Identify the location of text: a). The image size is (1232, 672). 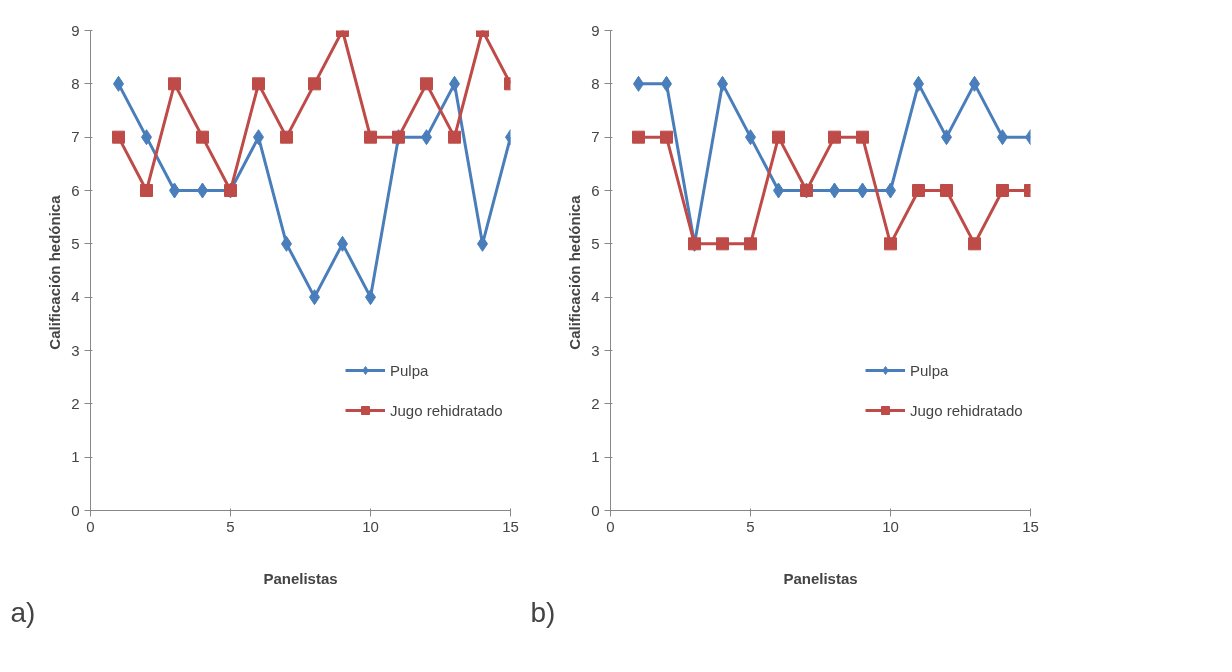
(23, 612).